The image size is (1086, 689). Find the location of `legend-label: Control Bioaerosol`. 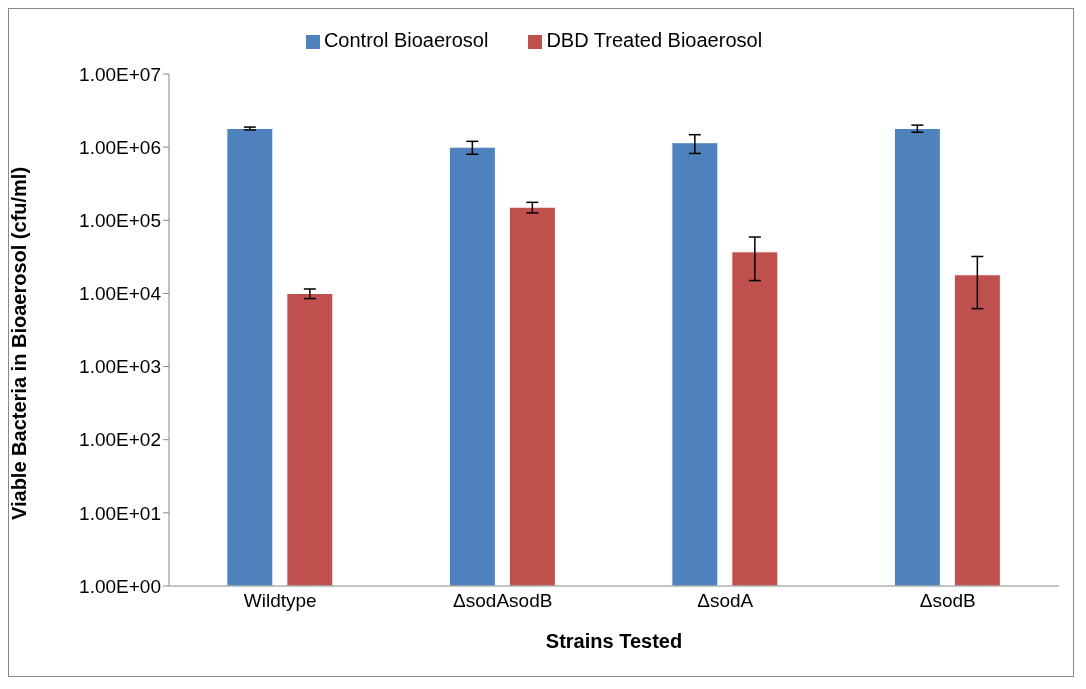

legend-label: Control Bioaerosol is located at coordinates (406, 40).